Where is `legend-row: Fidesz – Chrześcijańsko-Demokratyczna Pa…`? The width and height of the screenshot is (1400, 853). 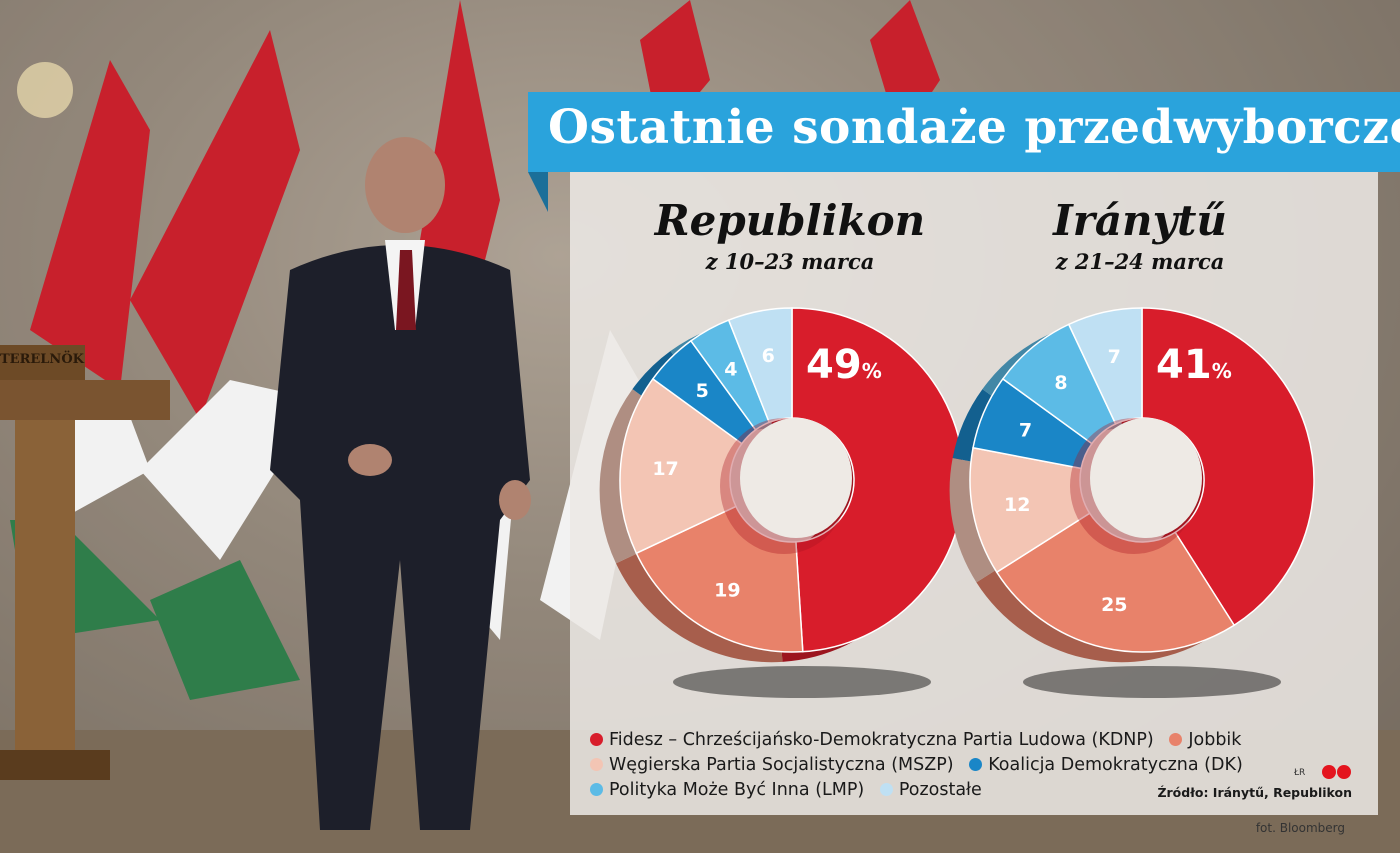 legend-row: Fidesz – Chrześcijańsko-Demokratyczna Pa… is located at coordinates (970, 742).